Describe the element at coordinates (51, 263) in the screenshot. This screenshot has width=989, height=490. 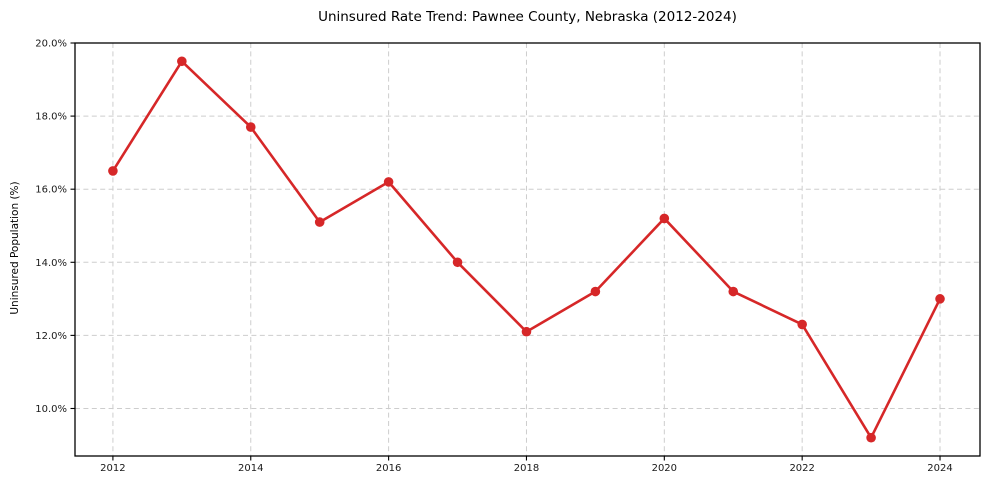
I see `y-tick-label: 14.0%` at that location.